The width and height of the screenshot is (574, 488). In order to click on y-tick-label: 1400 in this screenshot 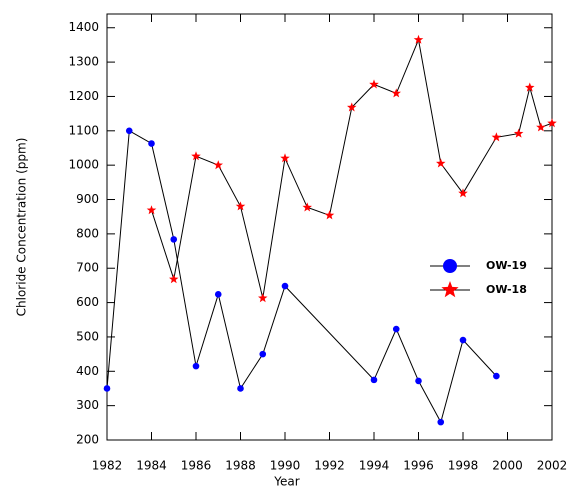, I will do `click(83, 27)`.